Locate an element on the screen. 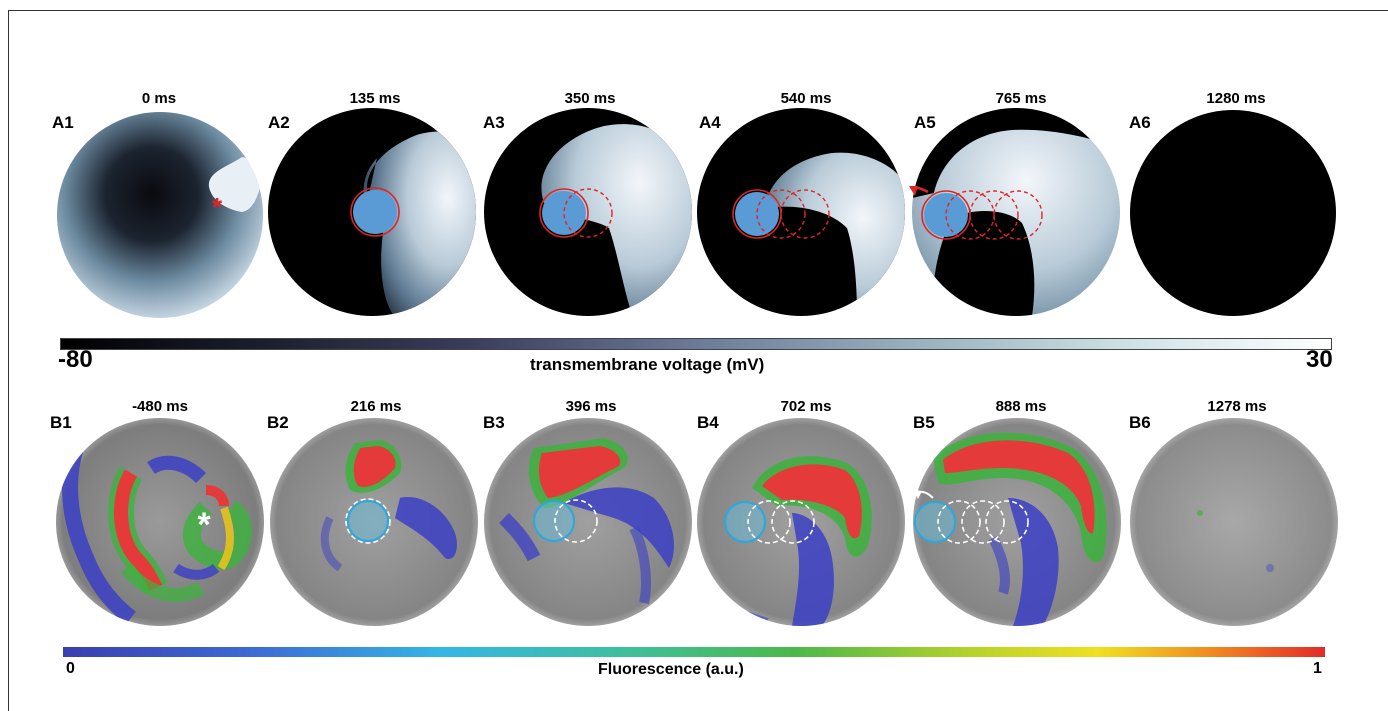  panel-a3-image is located at coordinates (588, 212).